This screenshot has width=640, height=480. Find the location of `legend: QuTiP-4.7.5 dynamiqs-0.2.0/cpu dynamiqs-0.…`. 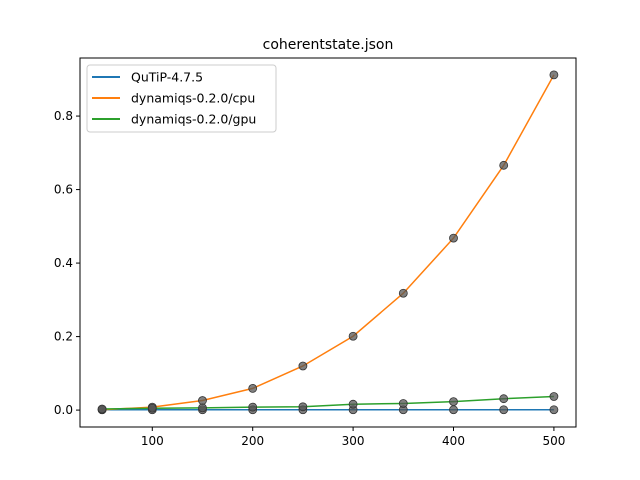

legend: QuTiP-4.7.5 dynamiqs-0.2.0/cpu dynamiqs-0.… is located at coordinates (181, 98).